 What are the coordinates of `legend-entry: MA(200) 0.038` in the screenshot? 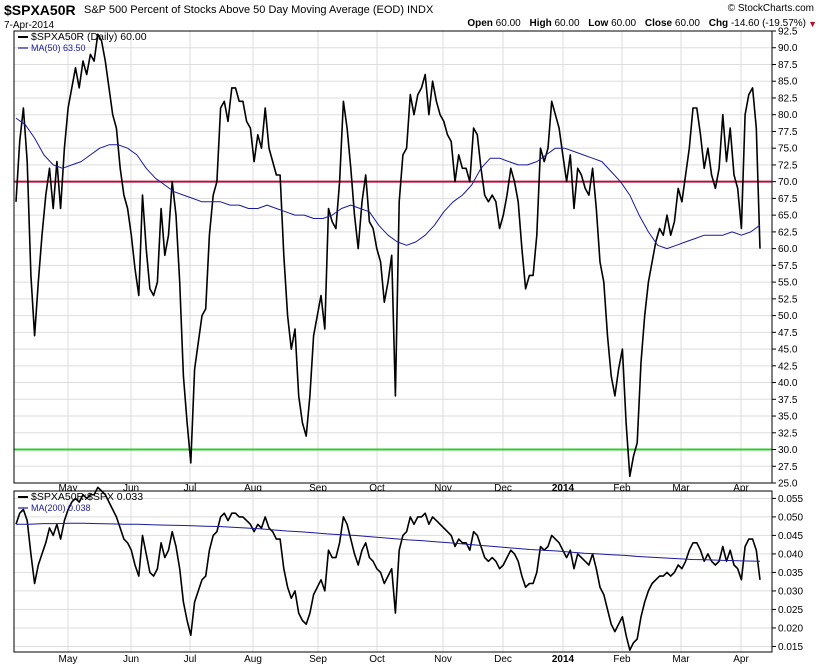 It's located at (61, 508).